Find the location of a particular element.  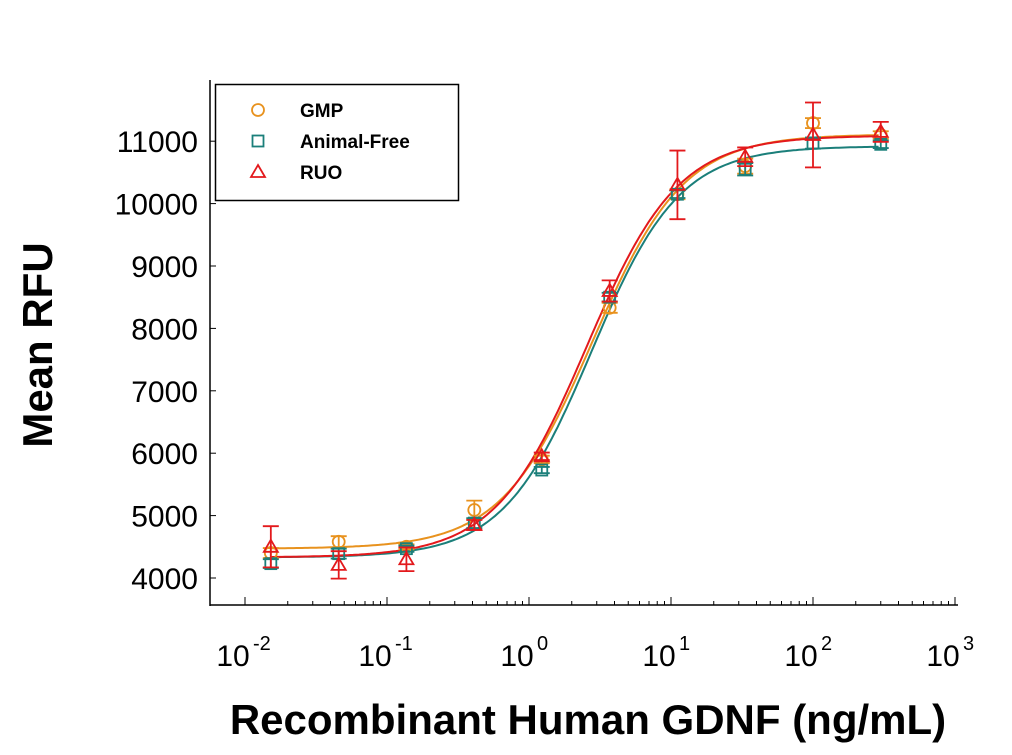

legend-marker-circle is located at coordinates (258, 110).